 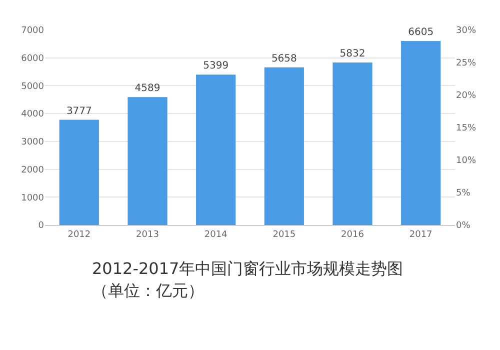 What do you see at coordinates (32, 59) in the screenshot?
I see `y-tick-label: 6000` at bounding box center [32, 59].